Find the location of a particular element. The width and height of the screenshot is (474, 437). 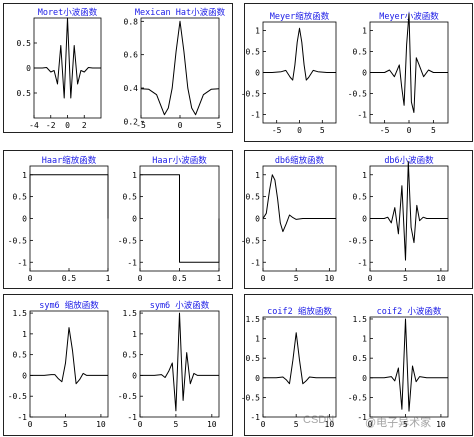

watermark-author: @电子异术家 is located at coordinates (398, 423).